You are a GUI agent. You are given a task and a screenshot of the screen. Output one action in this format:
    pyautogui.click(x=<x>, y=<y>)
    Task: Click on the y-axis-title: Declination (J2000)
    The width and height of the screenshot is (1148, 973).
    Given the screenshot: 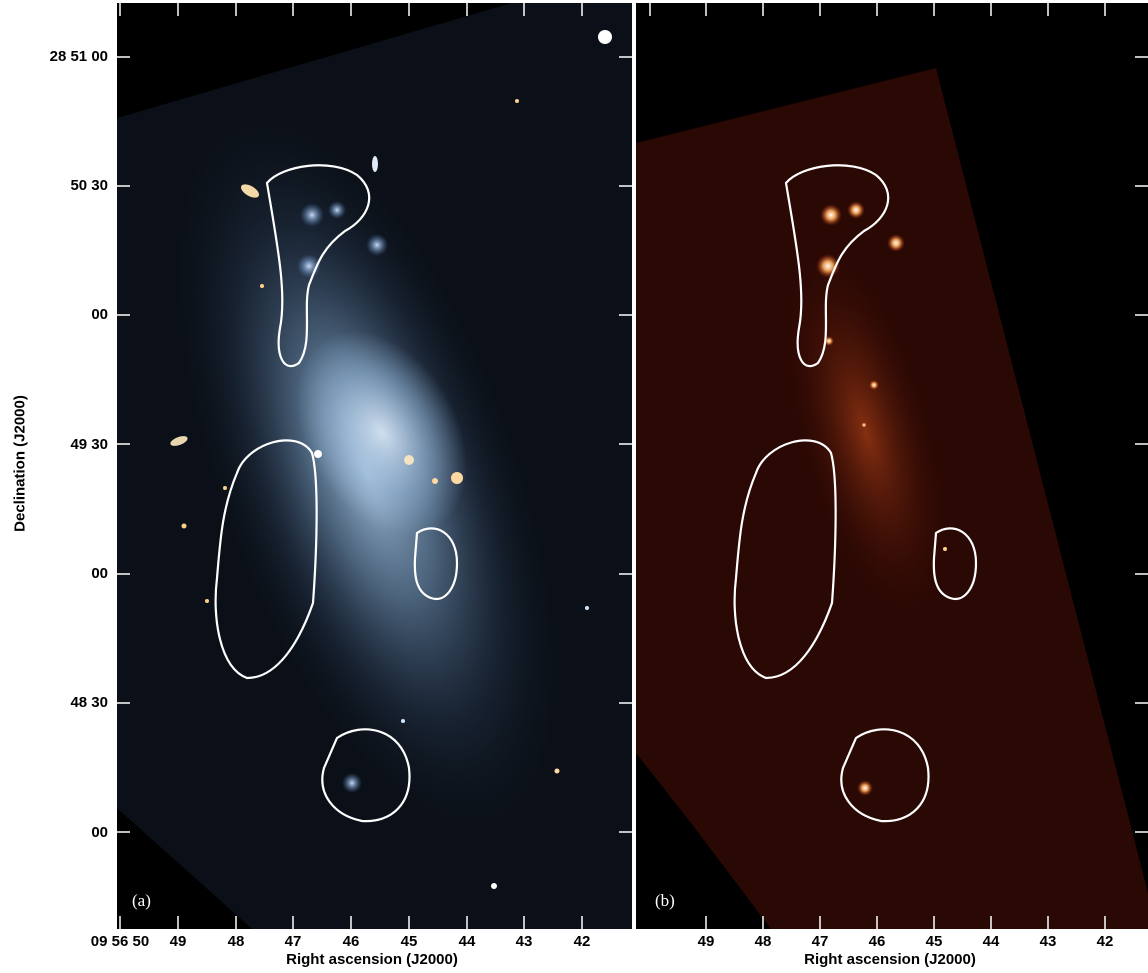 What is the action you would take?
    pyautogui.click(x=20, y=463)
    